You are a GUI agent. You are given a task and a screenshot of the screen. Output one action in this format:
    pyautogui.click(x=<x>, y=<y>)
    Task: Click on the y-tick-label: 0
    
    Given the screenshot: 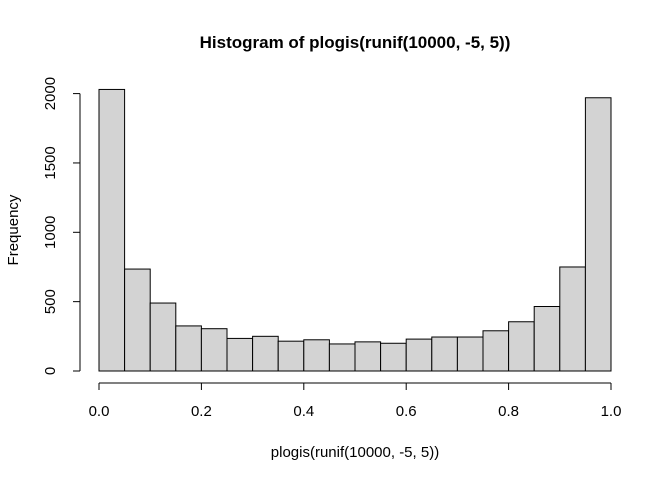 What is the action you would take?
    pyautogui.click(x=50, y=371)
    